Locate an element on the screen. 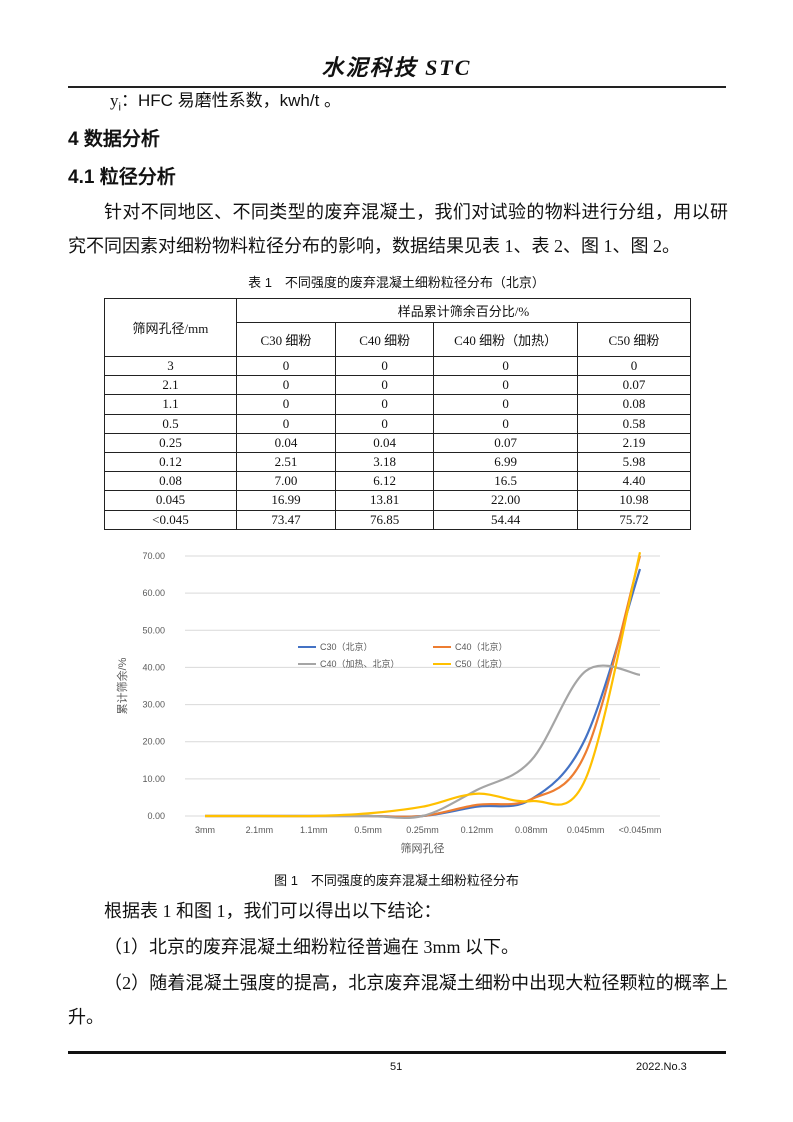  table-cell: 16.99 is located at coordinates (286, 500).